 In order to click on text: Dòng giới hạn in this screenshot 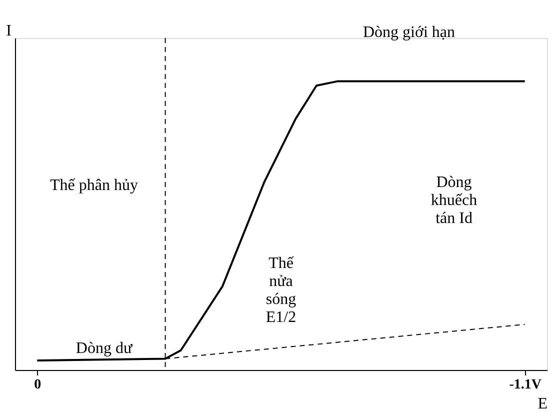, I will do `click(409, 32)`.